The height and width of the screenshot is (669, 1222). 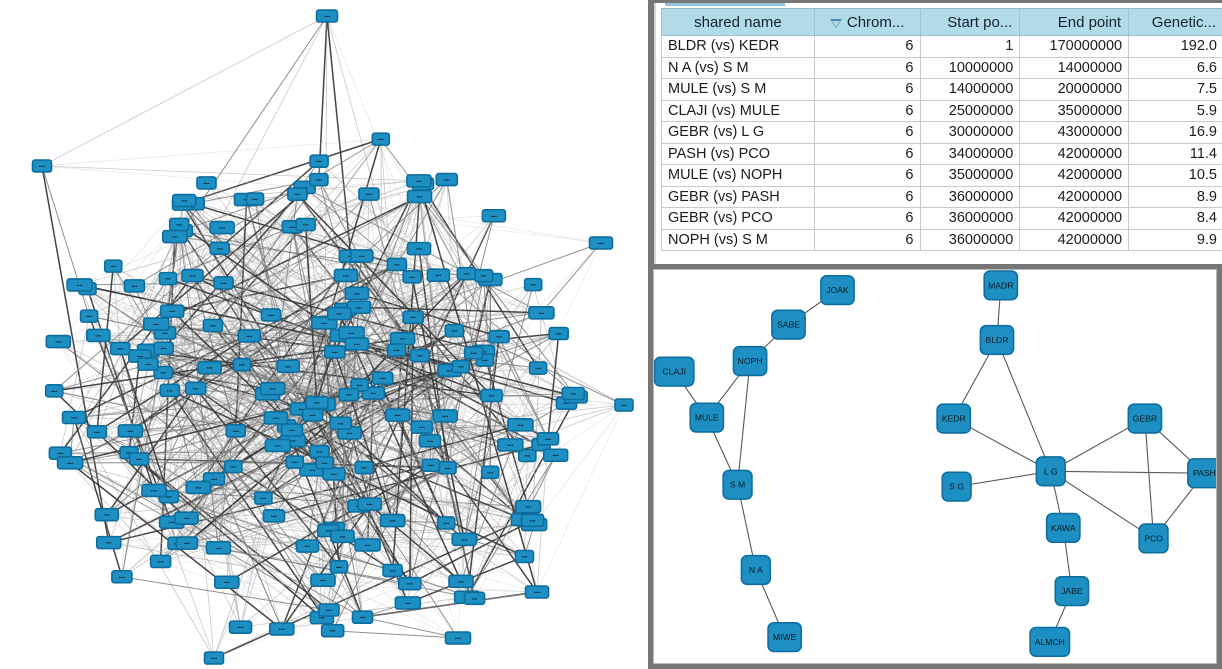 I want to click on cell-genetic: 10.5, so click(x=1175, y=175).